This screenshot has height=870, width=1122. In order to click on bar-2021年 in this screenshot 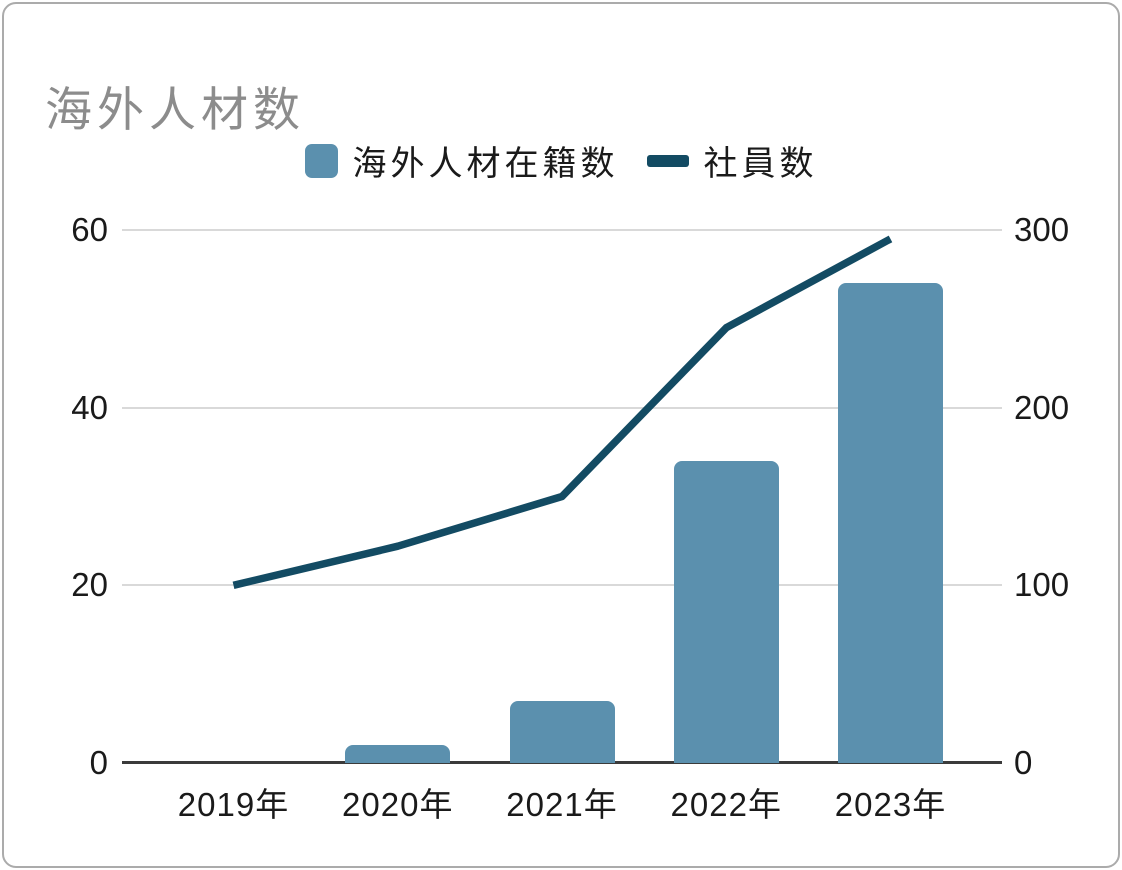, I will do `click(562, 731)`.